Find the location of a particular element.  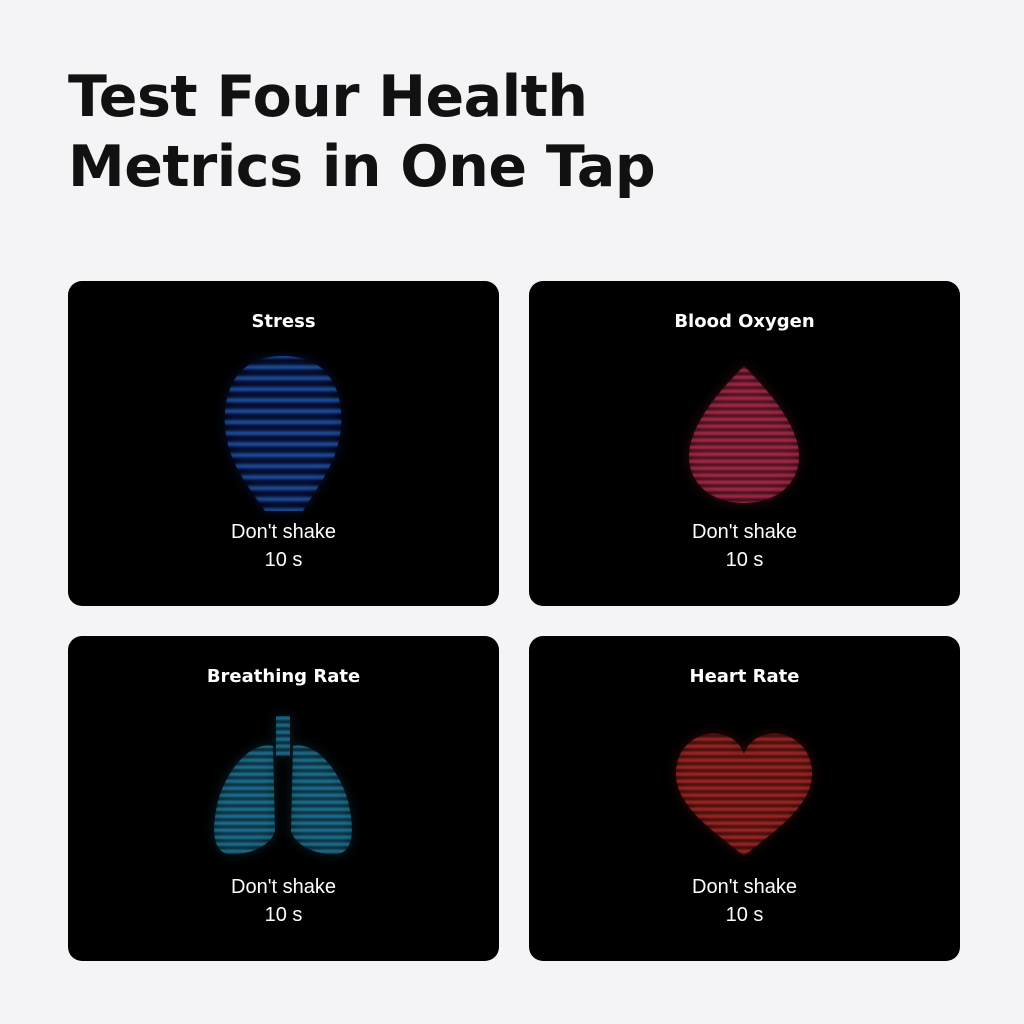

blood-drop-icon is located at coordinates (744, 433).